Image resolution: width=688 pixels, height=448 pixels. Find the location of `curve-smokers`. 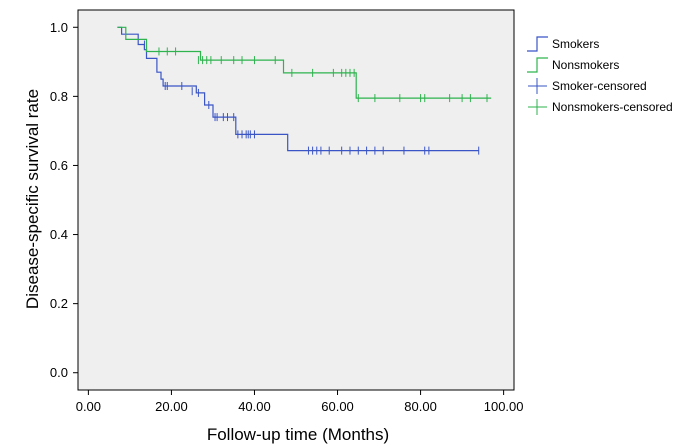

curve-smokers is located at coordinates (298, 89).